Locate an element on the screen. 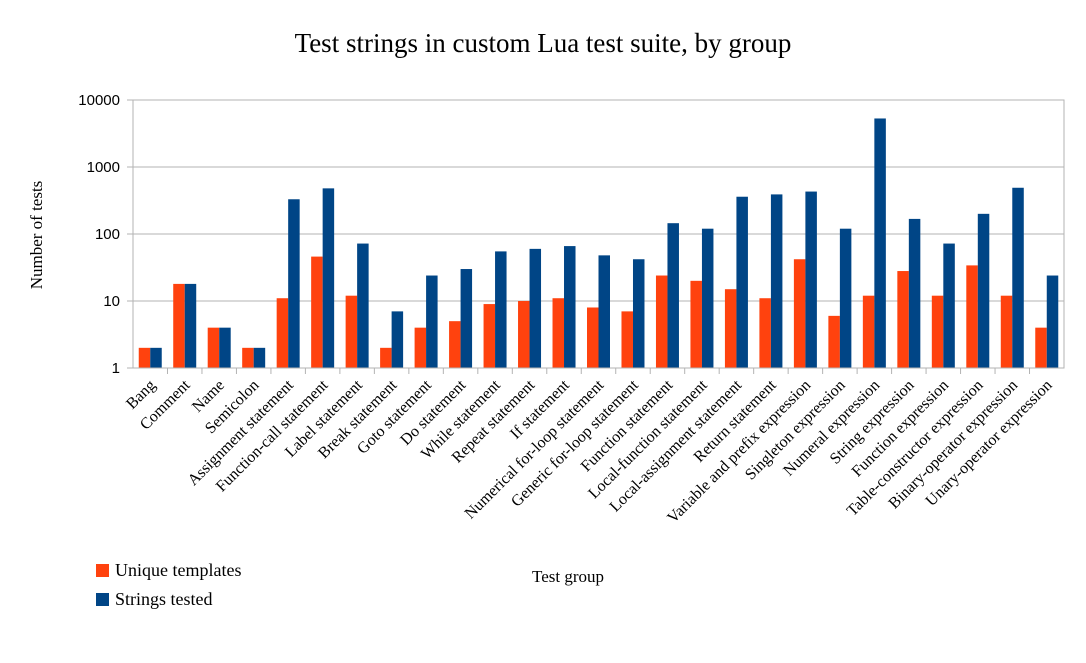  y-tick-labels: 1 10 100 1000 10000 is located at coordinates (99, 234).